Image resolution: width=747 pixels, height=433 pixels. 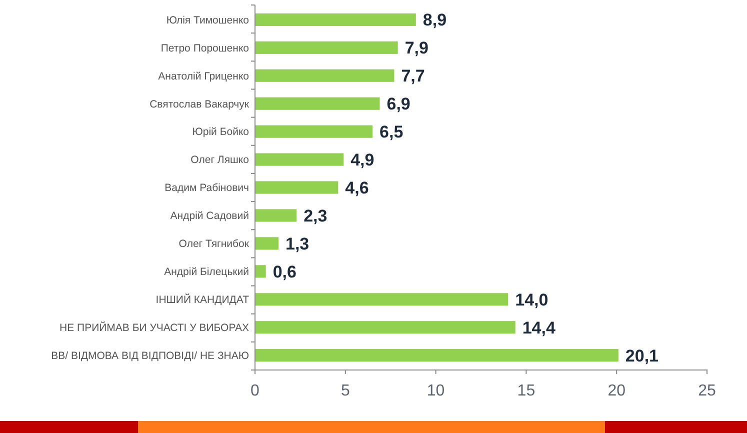 What do you see at coordinates (204, 76) in the screenshot?
I see `y-tick-label: Анатолій Гриценко` at bounding box center [204, 76].